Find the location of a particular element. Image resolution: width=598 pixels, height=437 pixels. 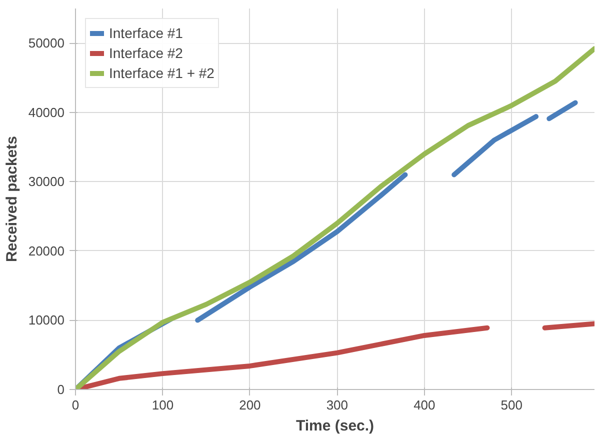

y-tick-label: 10000 is located at coordinates (46, 320).